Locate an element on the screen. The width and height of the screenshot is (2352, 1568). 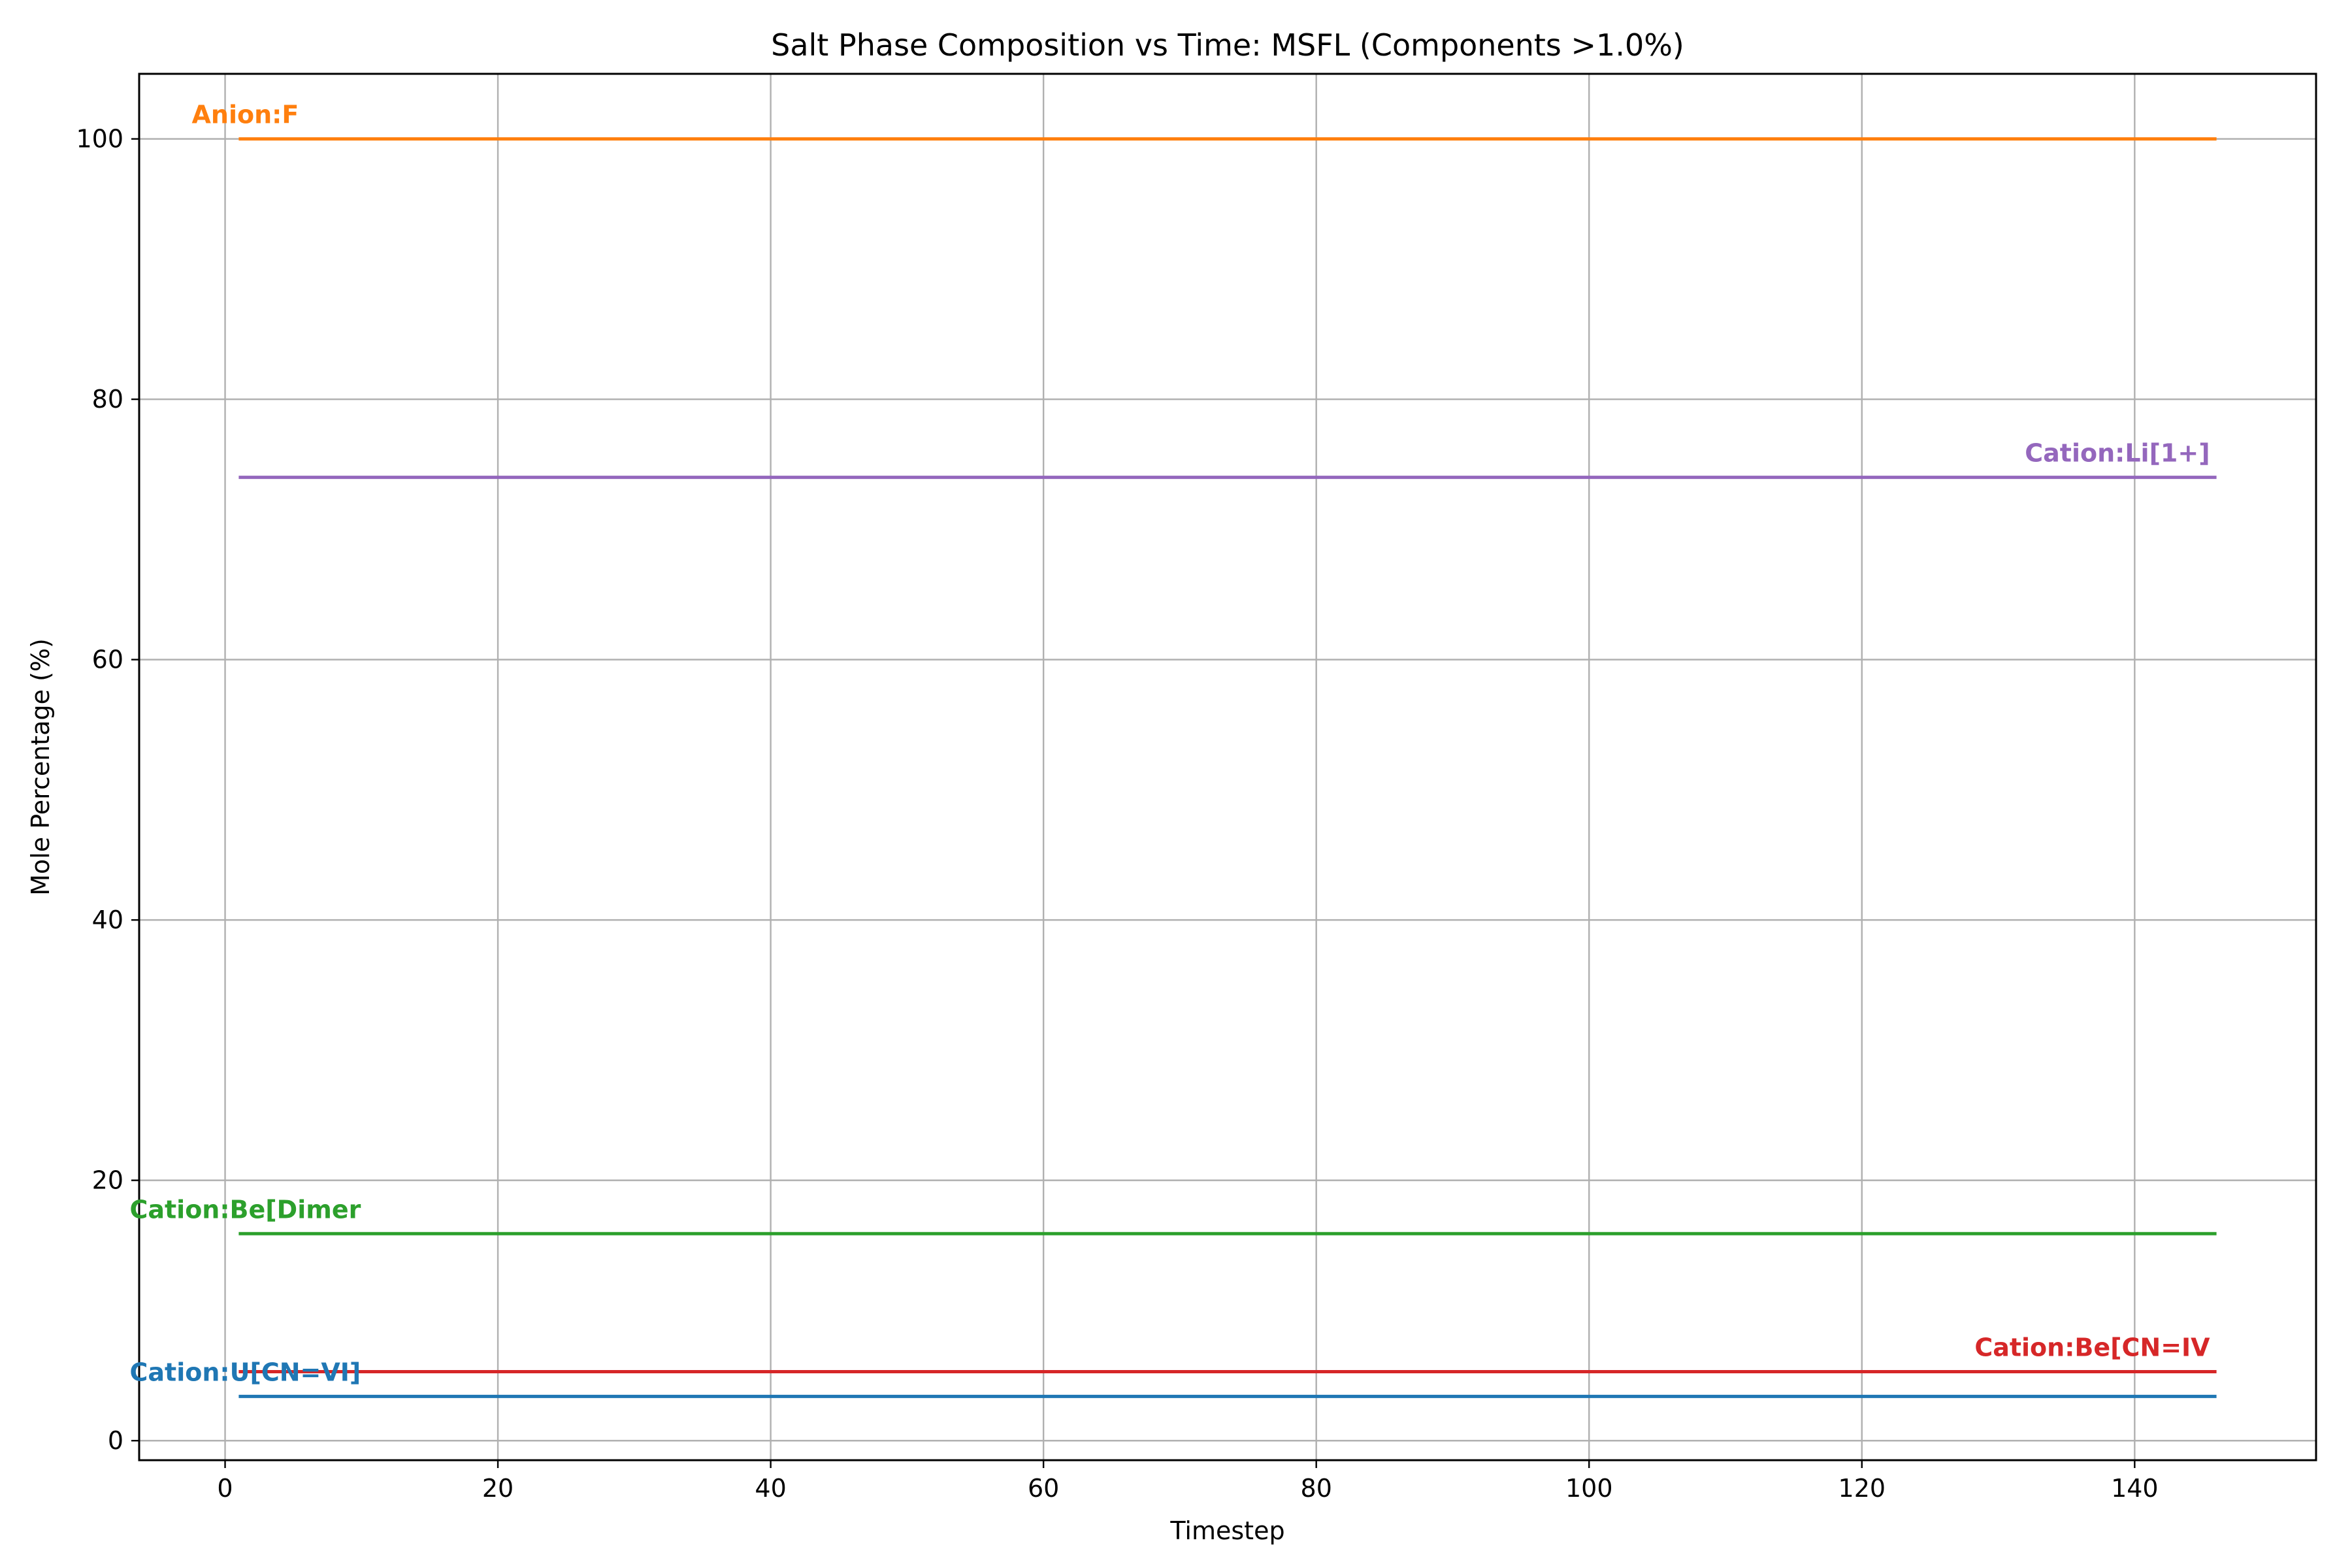
y-tick-label: 100 is located at coordinates (99, 139).